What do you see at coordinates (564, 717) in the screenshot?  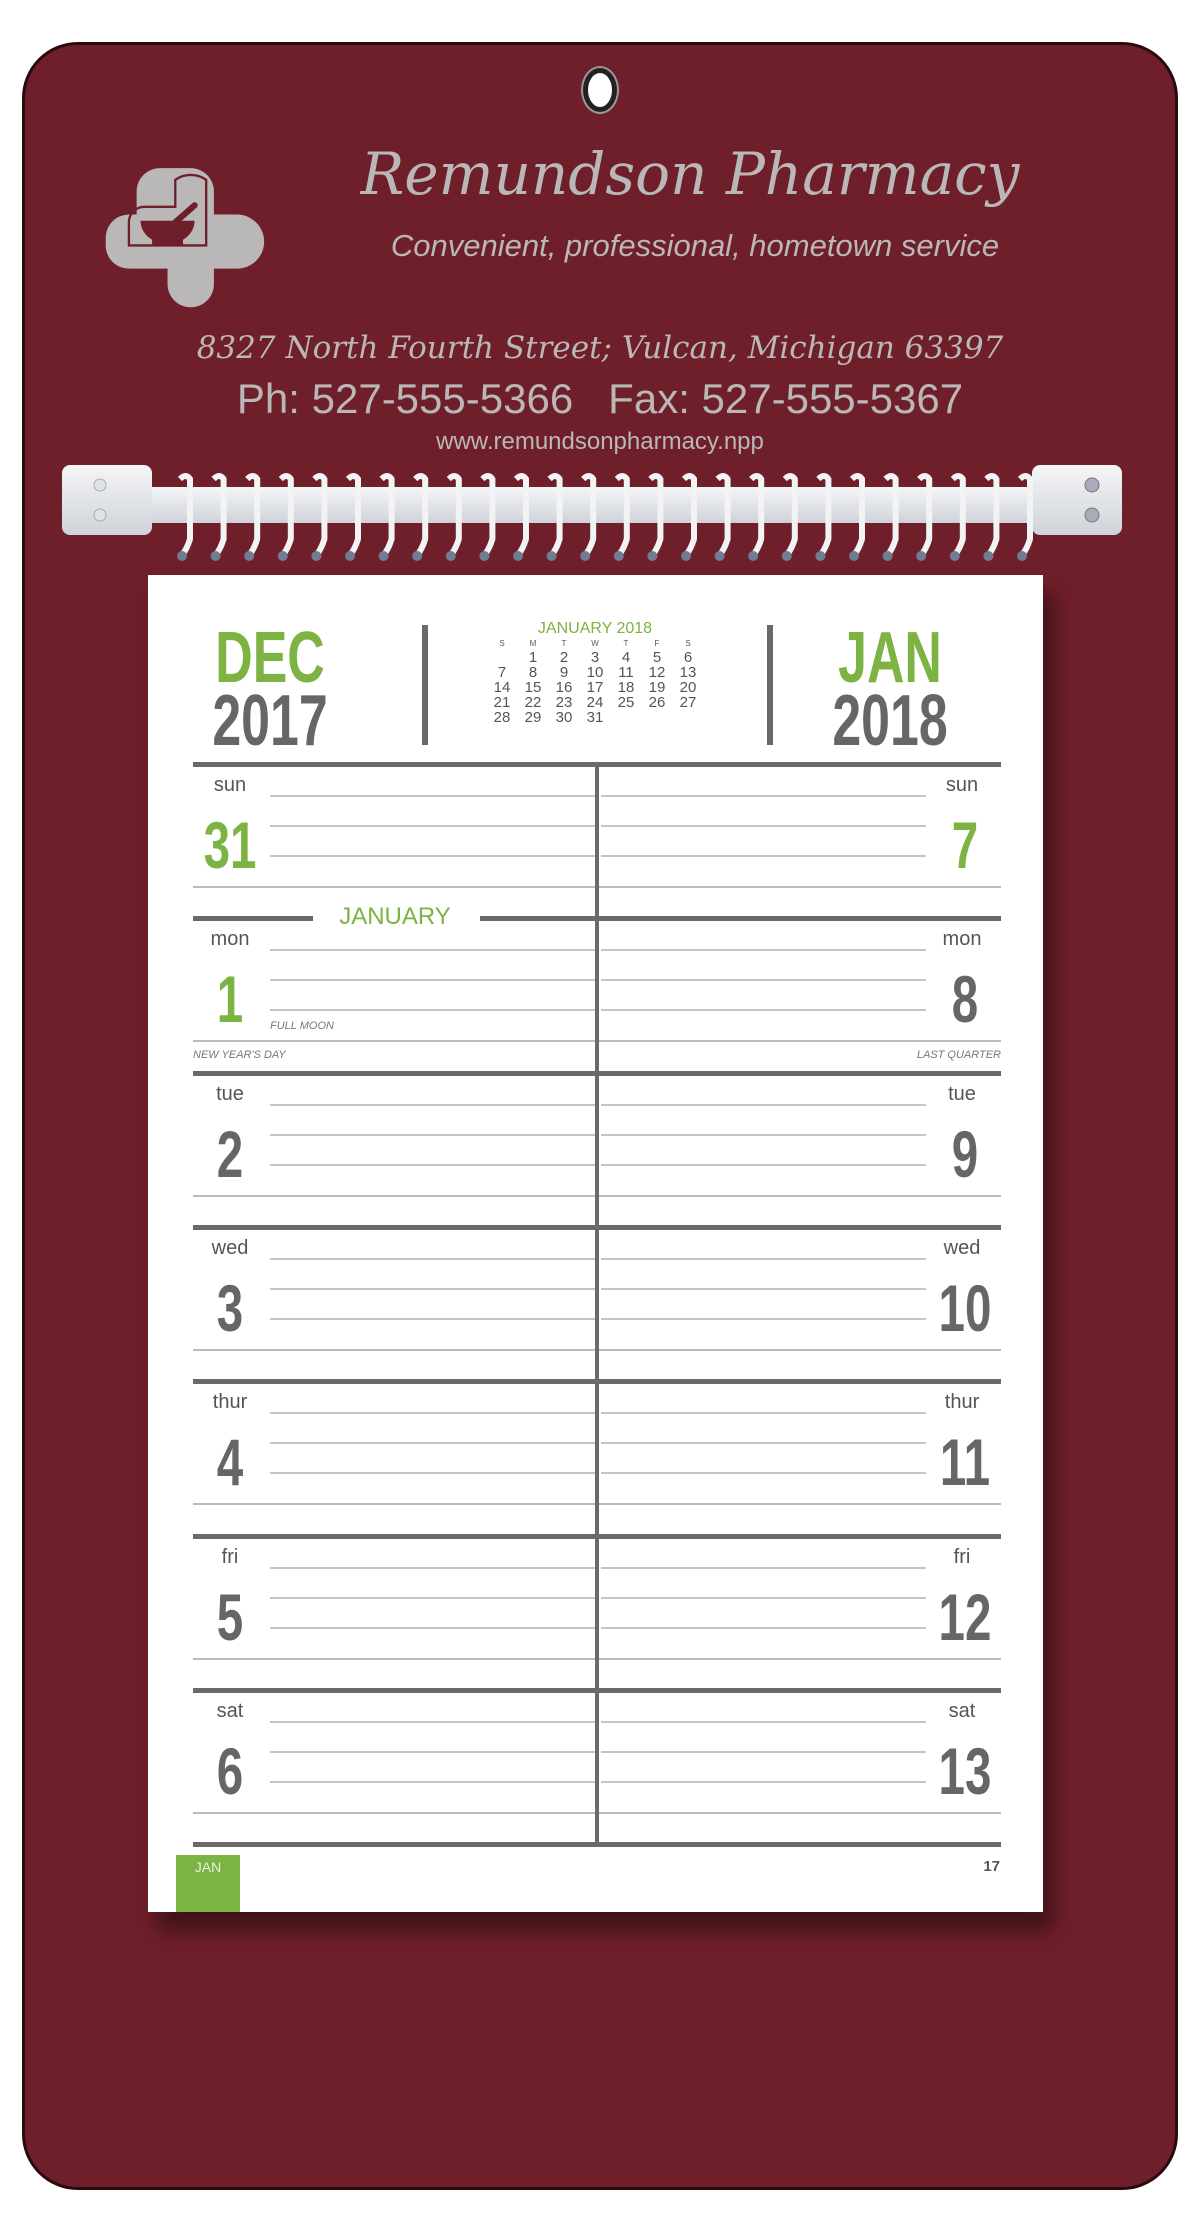 I see `mini-day: 30` at bounding box center [564, 717].